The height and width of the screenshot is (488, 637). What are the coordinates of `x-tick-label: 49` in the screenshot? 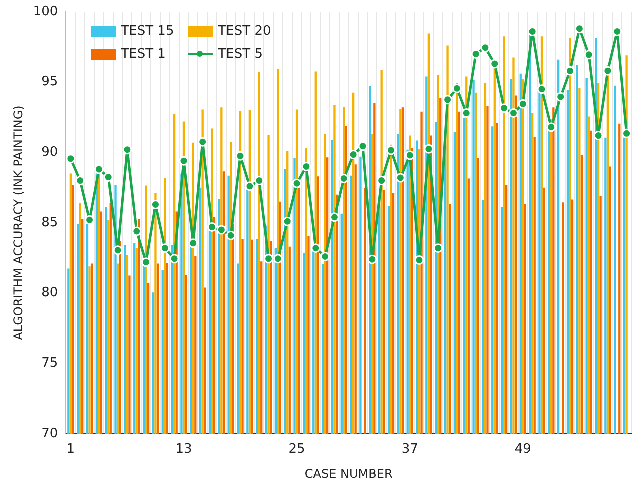 It's located at (523, 450).